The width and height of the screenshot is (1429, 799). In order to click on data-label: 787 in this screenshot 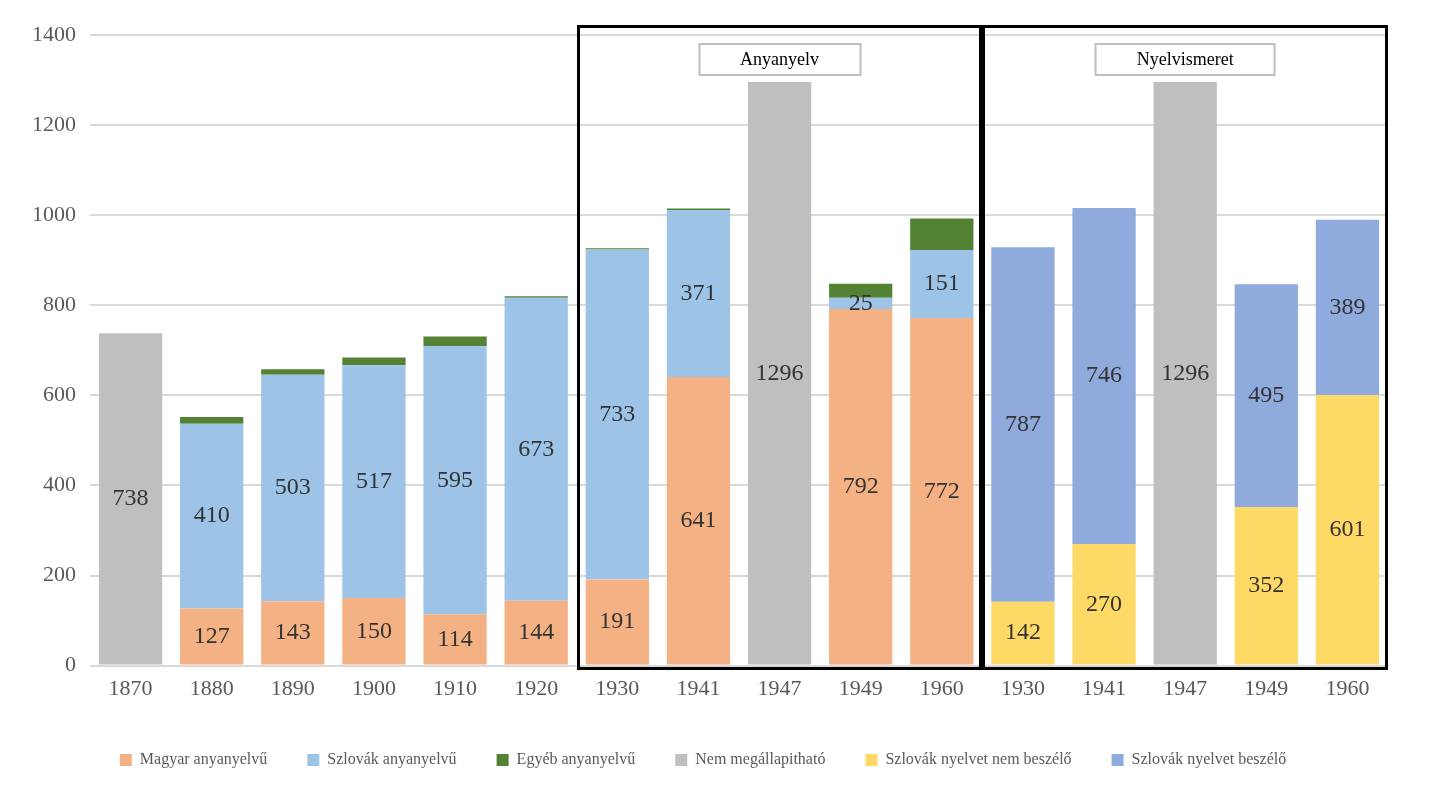, I will do `click(1022, 422)`.